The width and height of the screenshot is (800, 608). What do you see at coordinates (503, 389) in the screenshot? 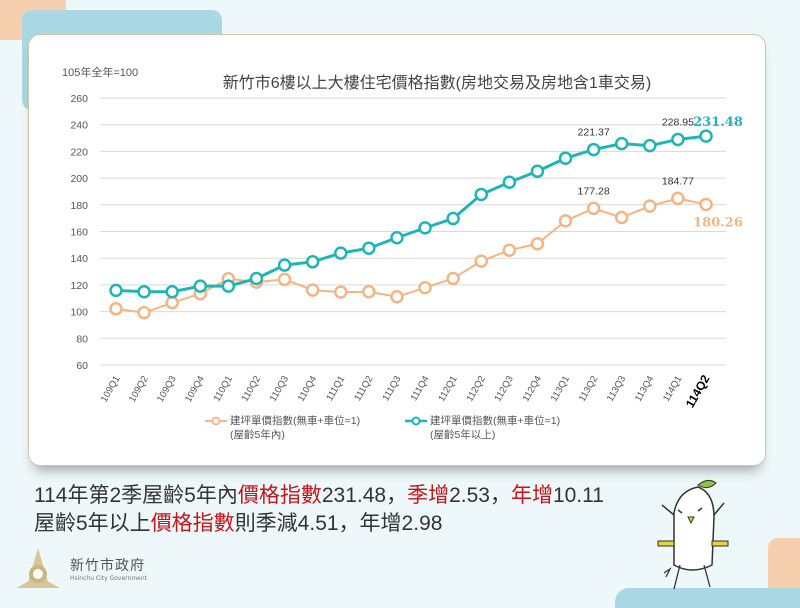
I see `x-tick-label: 112Q3` at bounding box center [503, 389].